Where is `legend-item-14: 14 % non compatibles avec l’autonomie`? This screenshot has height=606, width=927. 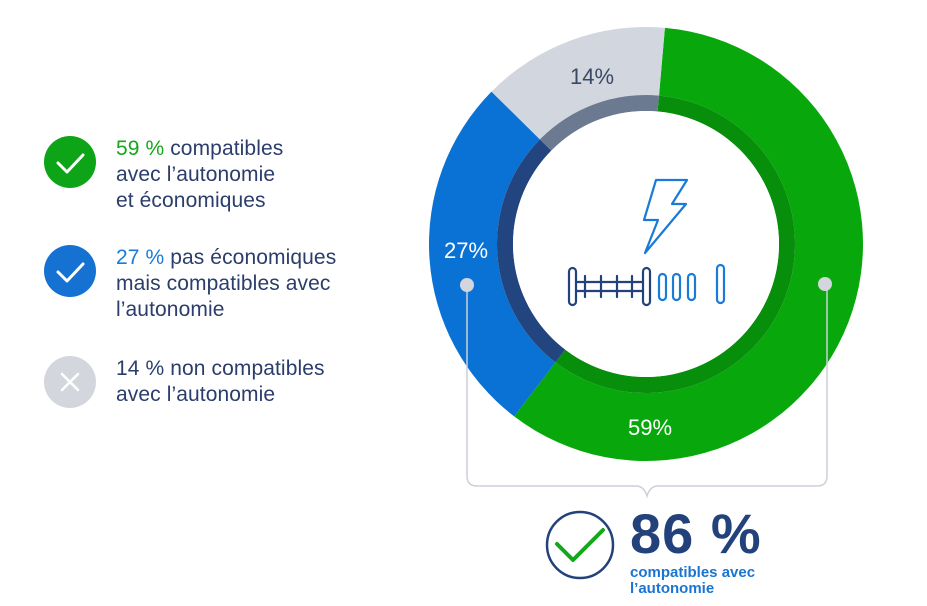 legend-item-14: 14 % non compatibles avec l’autonomie is located at coordinates (184, 382).